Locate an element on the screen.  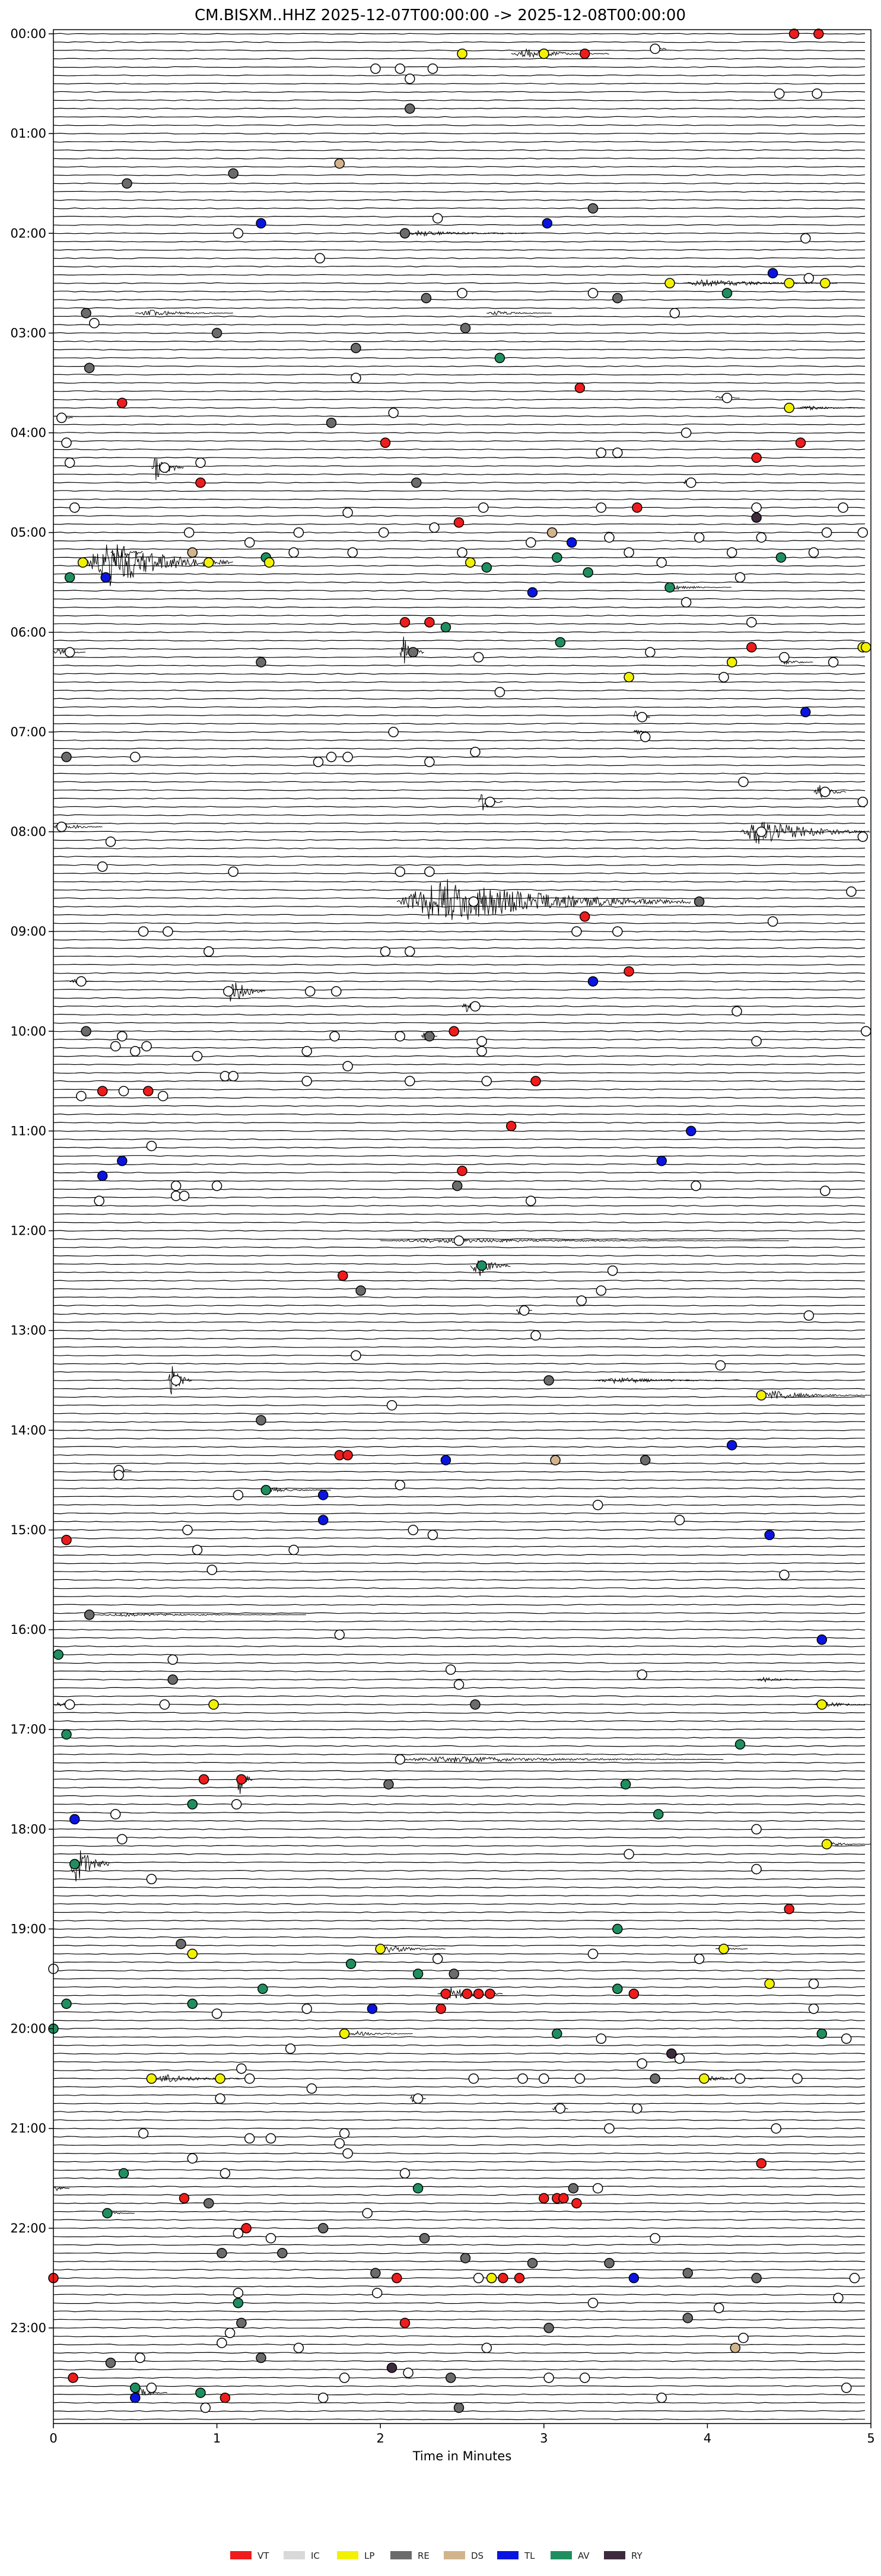
x-axis-ticks: 0 1 2 3 4 5 is located at coordinates (462, 2434).